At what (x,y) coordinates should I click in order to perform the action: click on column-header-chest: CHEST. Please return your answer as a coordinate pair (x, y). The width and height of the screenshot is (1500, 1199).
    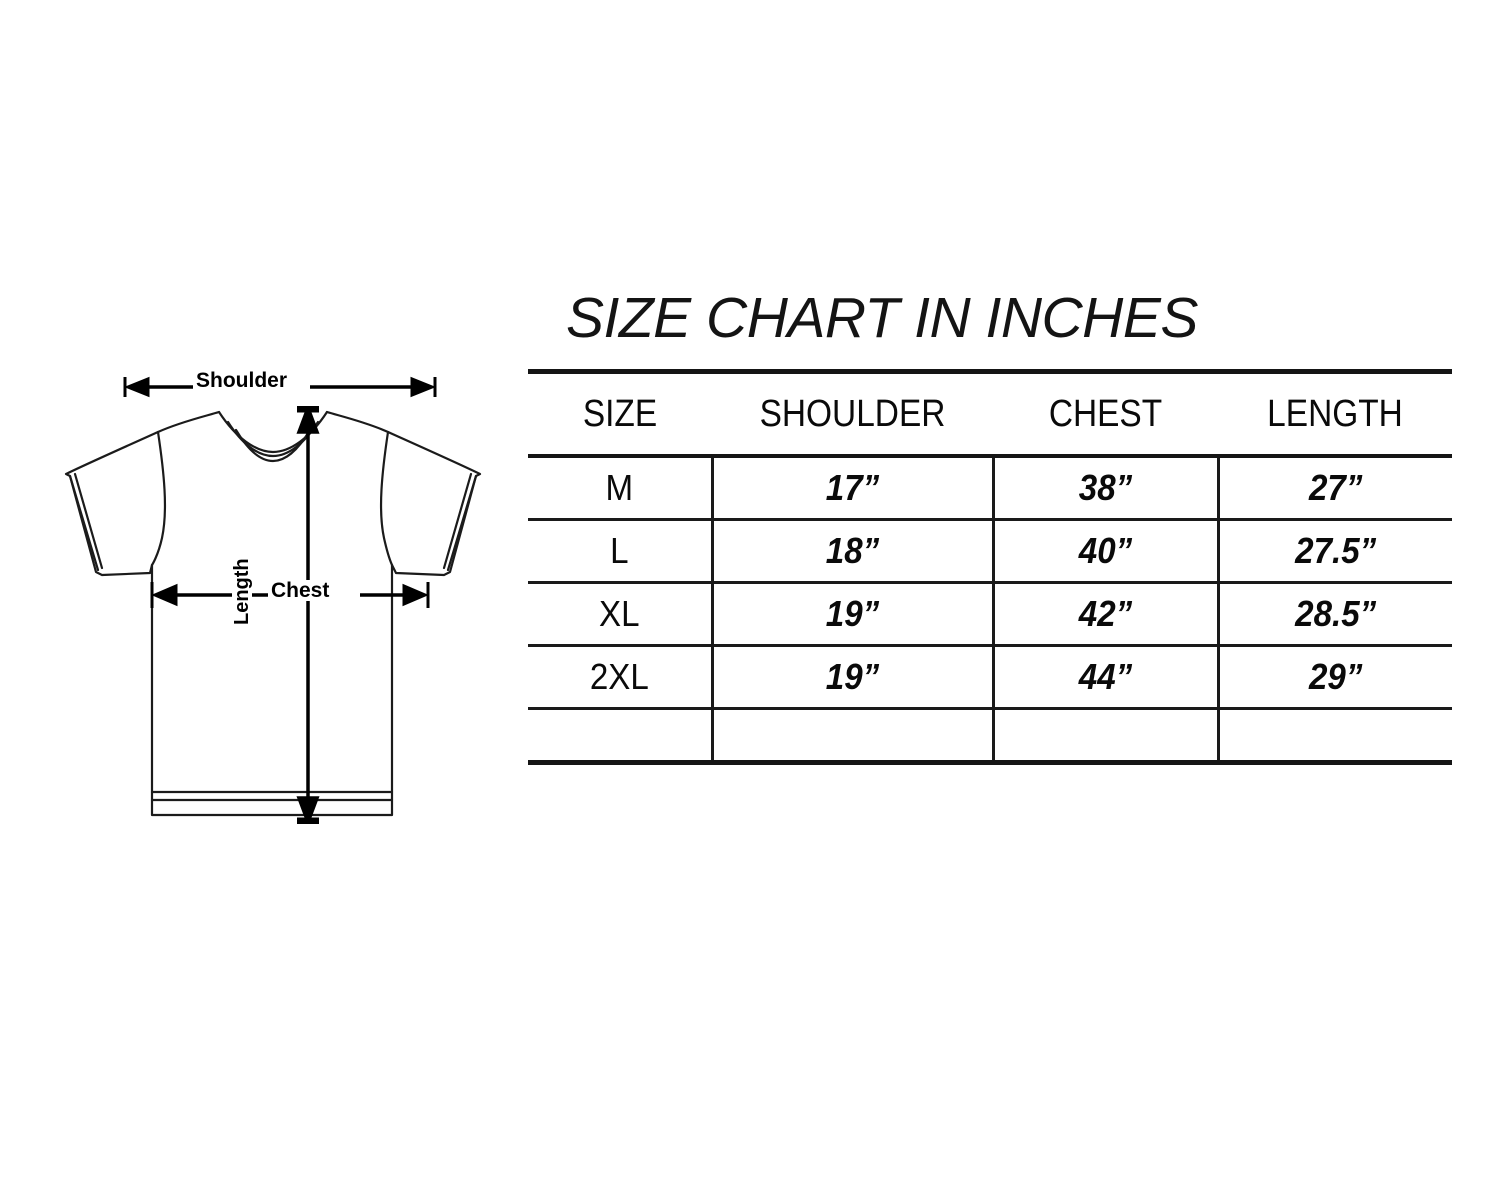
    Looking at the image, I should click on (1105, 413).